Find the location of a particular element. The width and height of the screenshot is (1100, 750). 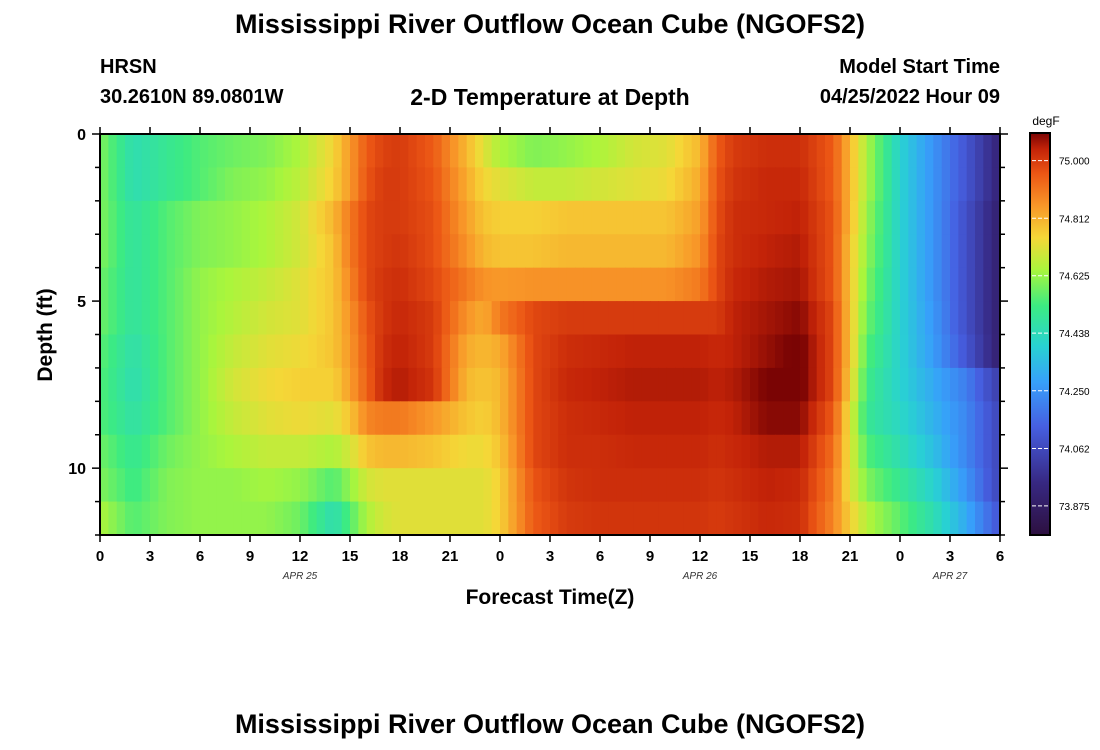

x-tick-label: 6 is located at coordinates (1000, 556).